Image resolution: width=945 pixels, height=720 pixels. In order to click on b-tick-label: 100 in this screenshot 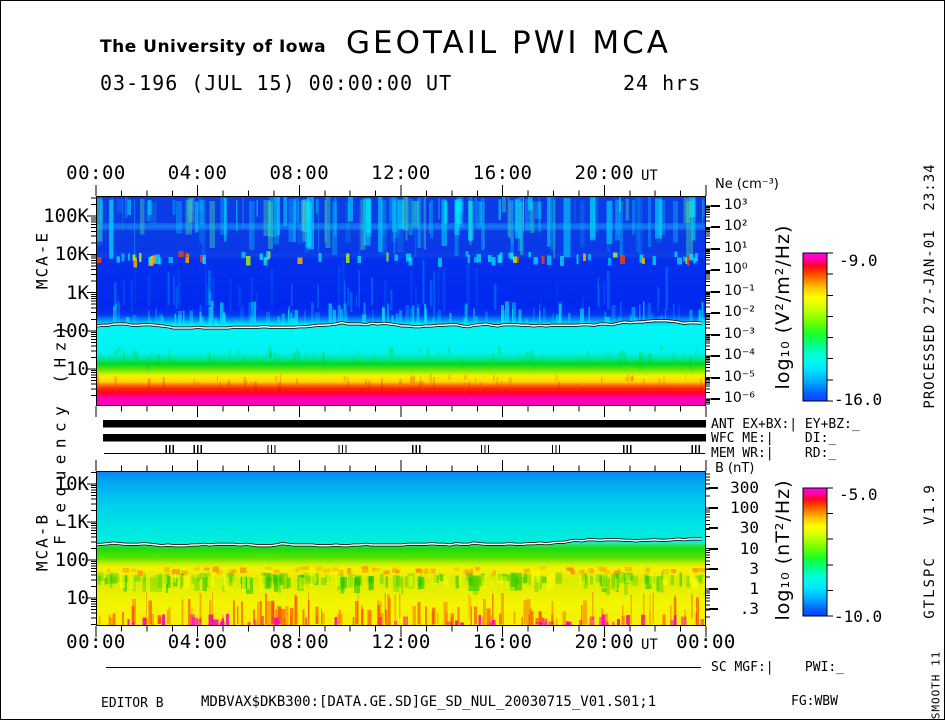, I will do `click(744, 508)`.